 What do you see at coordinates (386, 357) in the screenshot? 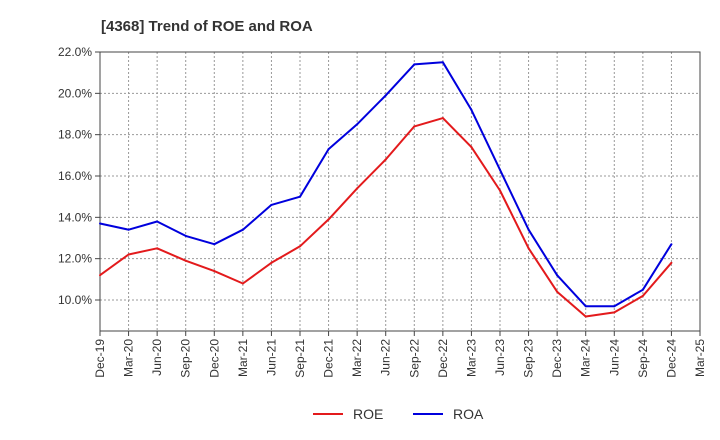
I see `x-tick-label: Jun-22` at bounding box center [386, 357].